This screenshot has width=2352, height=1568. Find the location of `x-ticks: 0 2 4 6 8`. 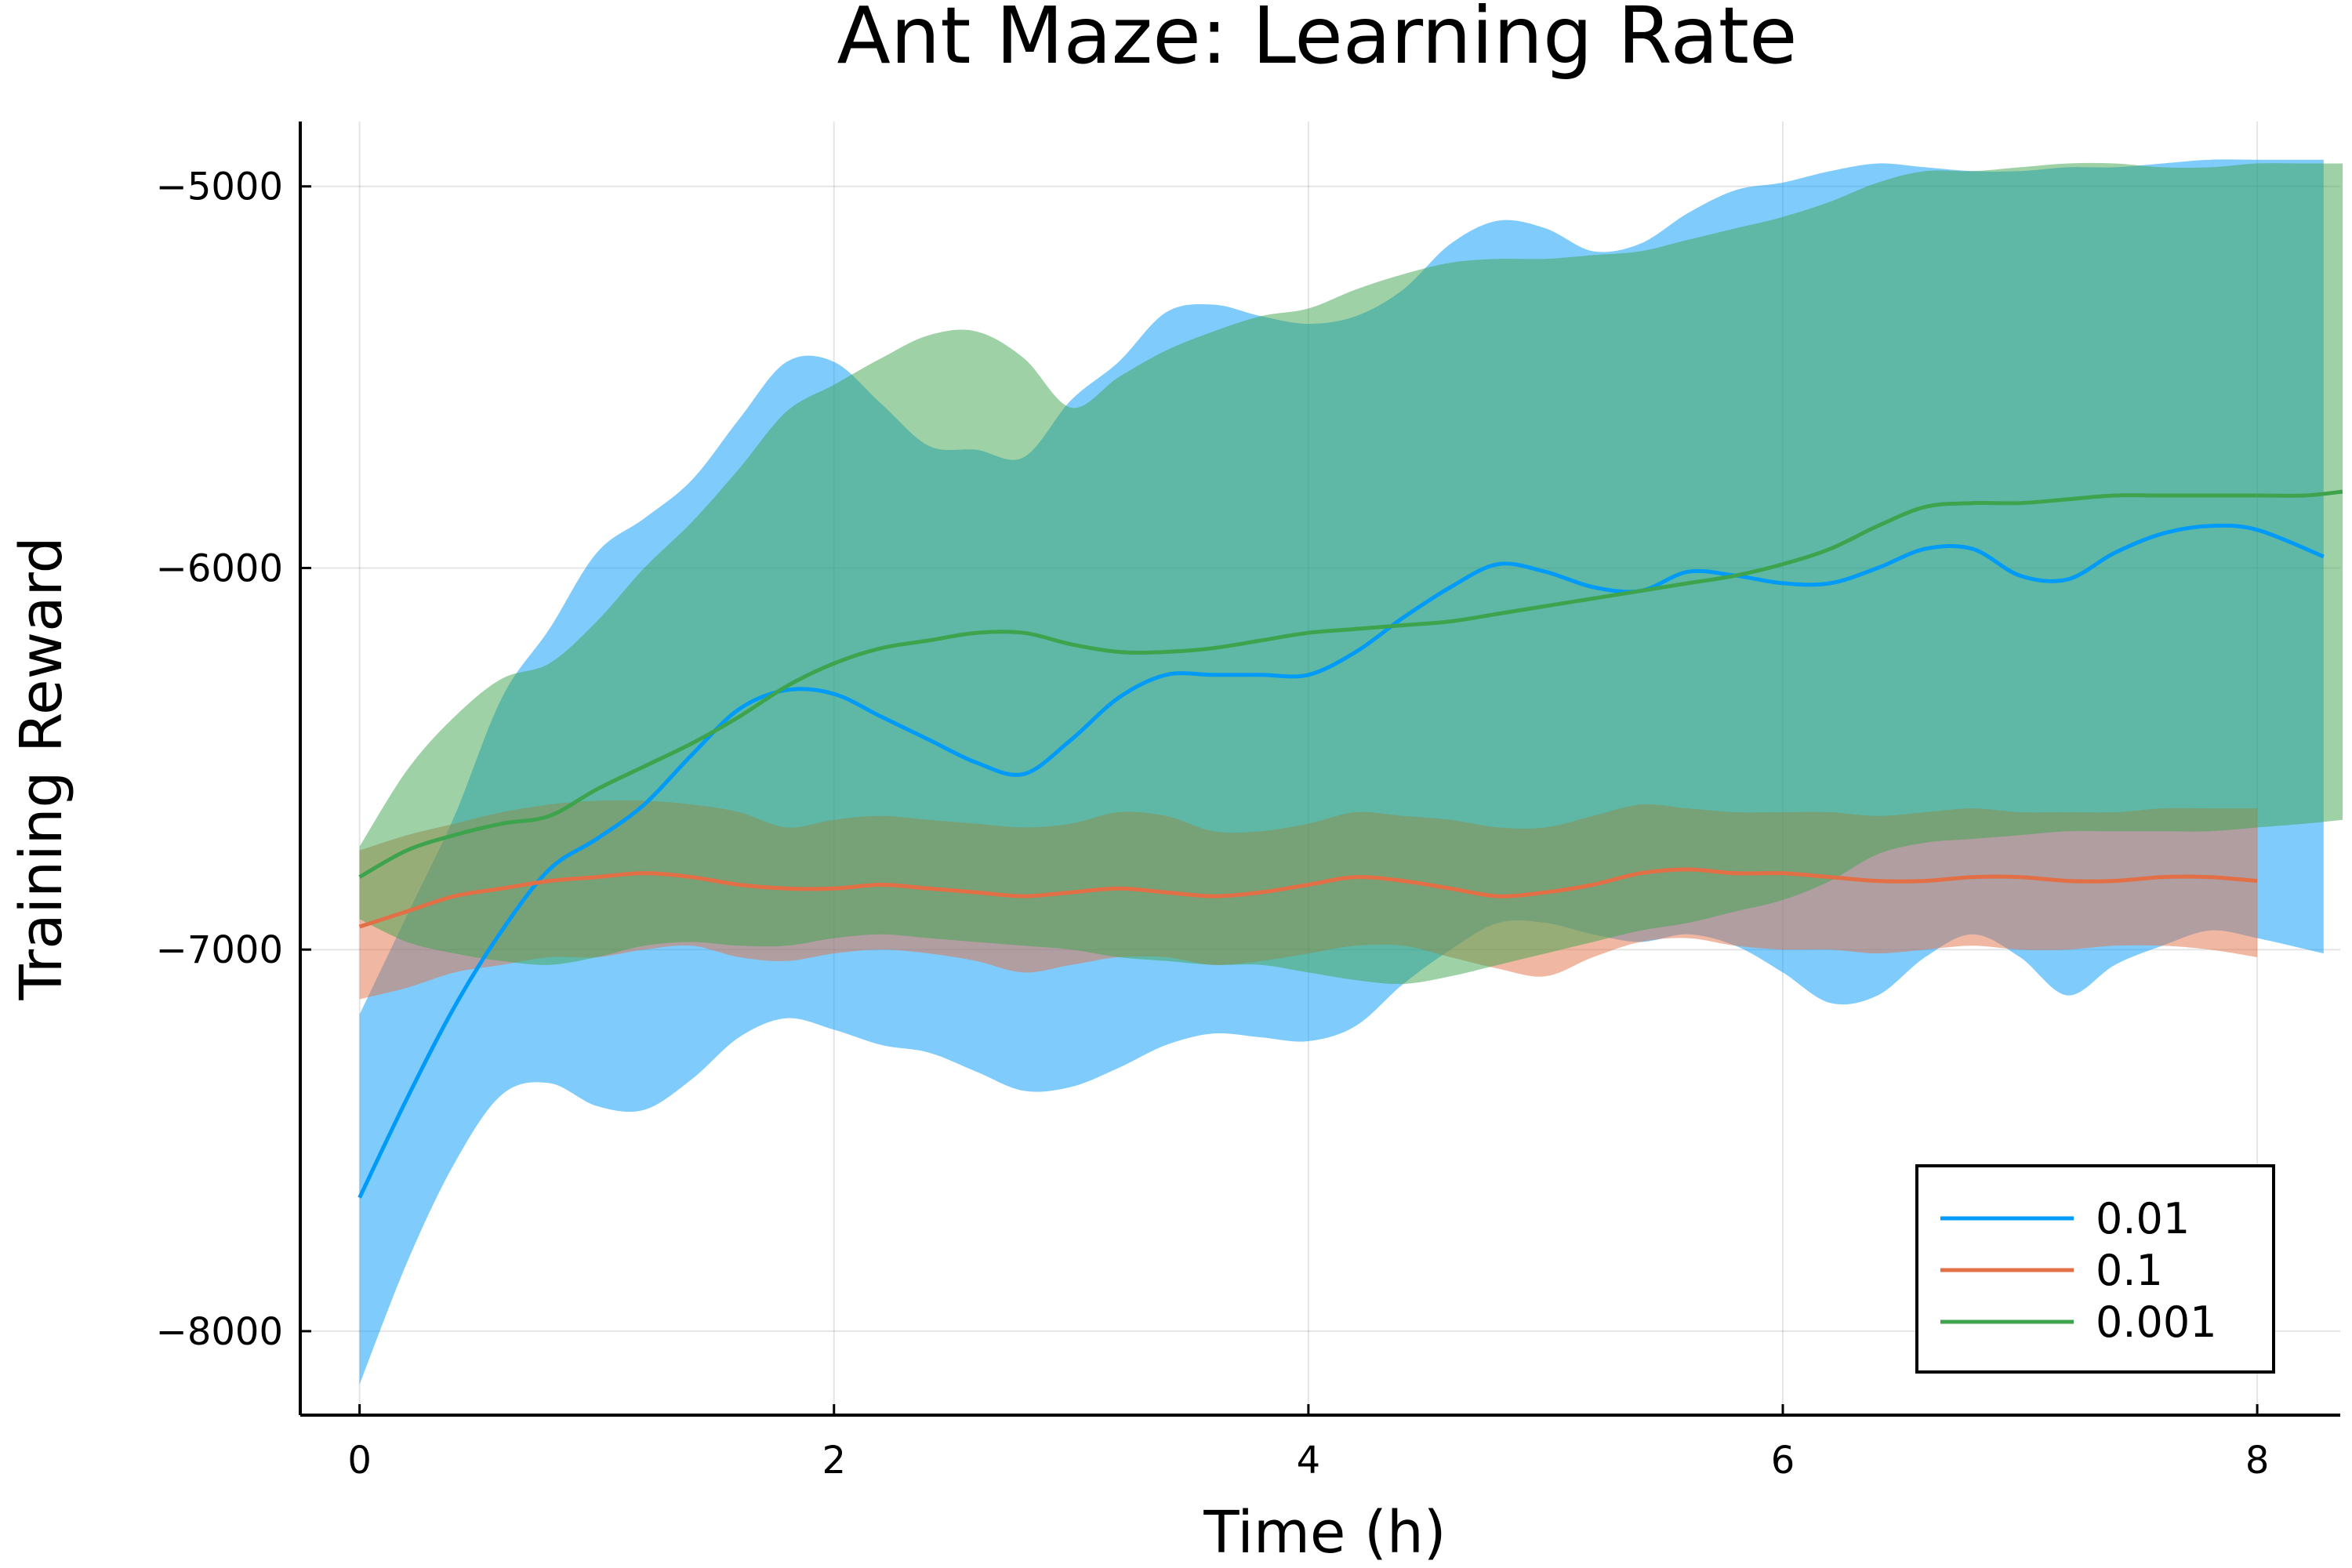

x-ticks: 0 2 4 6 8 is located at coordinates (1308, 1443).